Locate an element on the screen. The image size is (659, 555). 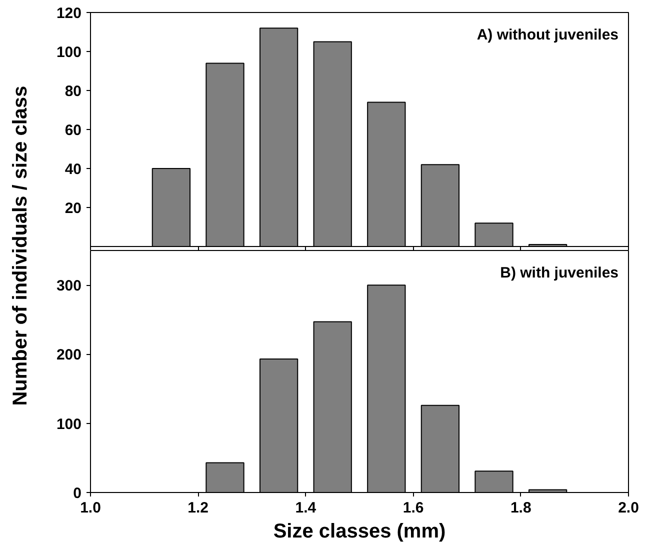
x-tick-label: 1.4 is located at coordinates (306, 508).